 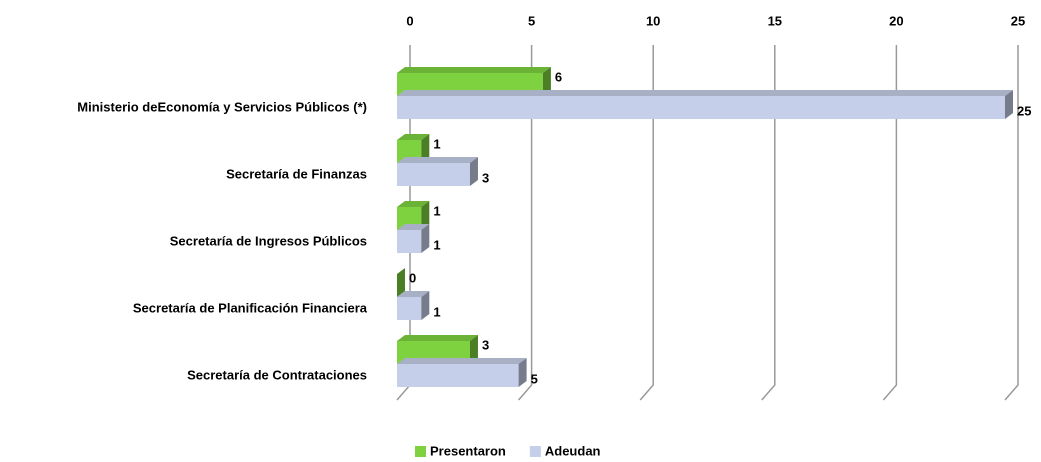 What do you see at coordinates (468, 450) in the screenshot?
I see `legend-label: Presentaron` at bounding box center [468, 450].